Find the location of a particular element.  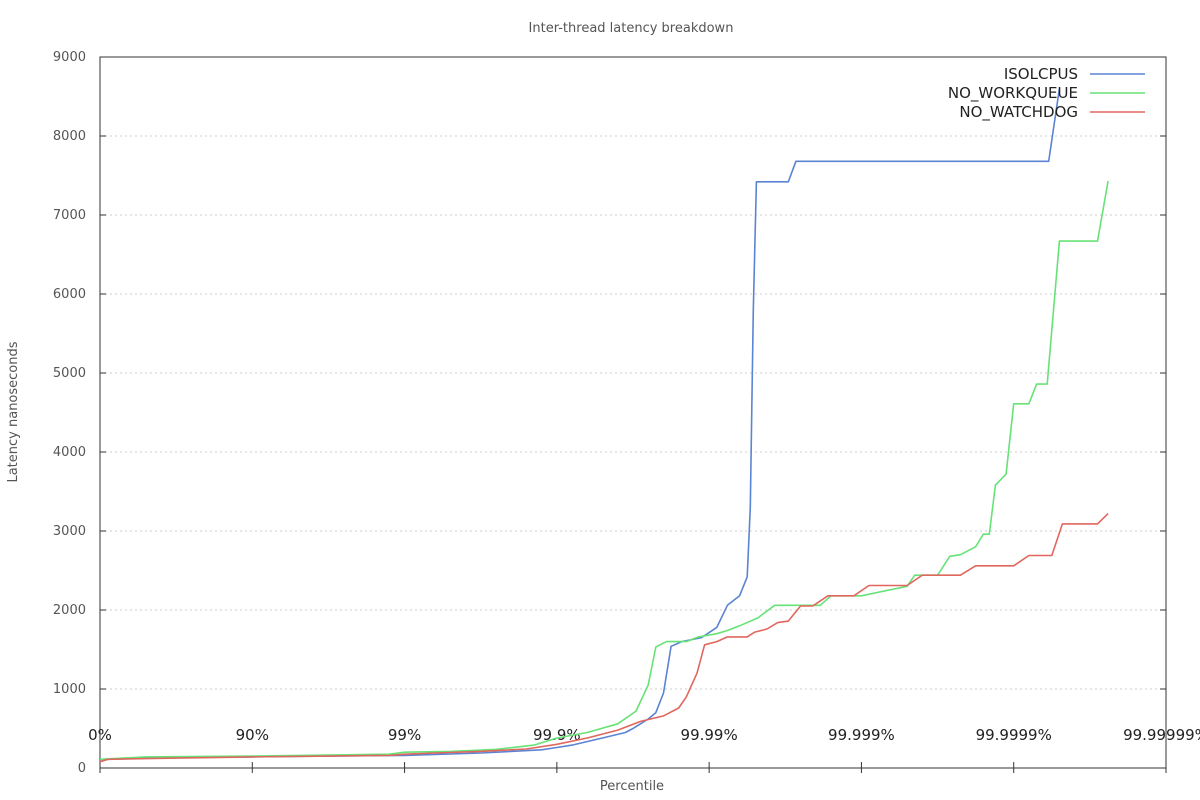

x-tick-label: 99.99999% is located at coordinates (1161, 735).